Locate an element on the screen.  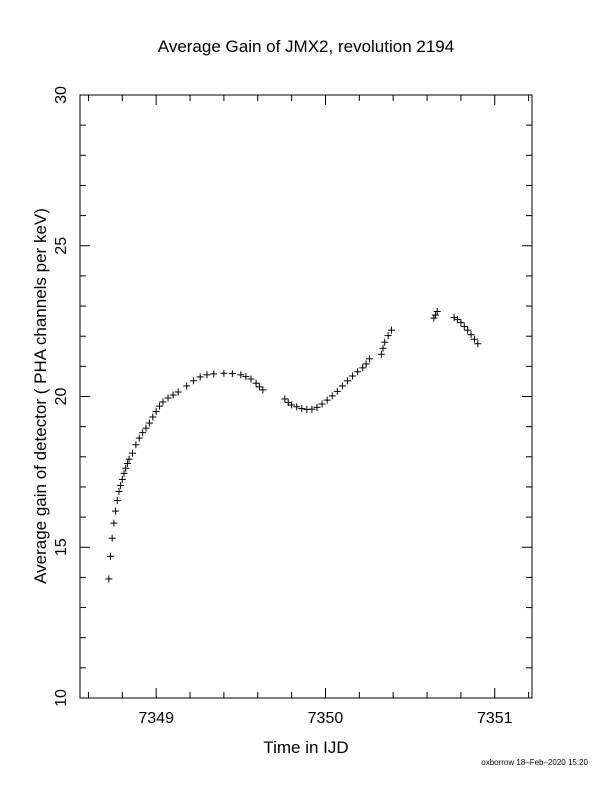
x-tick-label: 7350 is located at coordinates (326, 718).